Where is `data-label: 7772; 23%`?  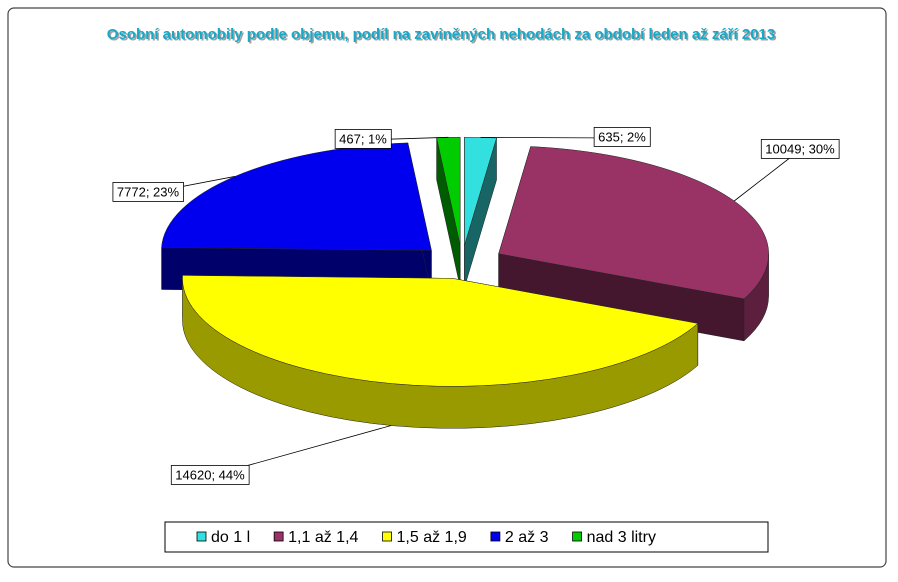
data-label: 7772; 23% is located at coordinates (148, 191).